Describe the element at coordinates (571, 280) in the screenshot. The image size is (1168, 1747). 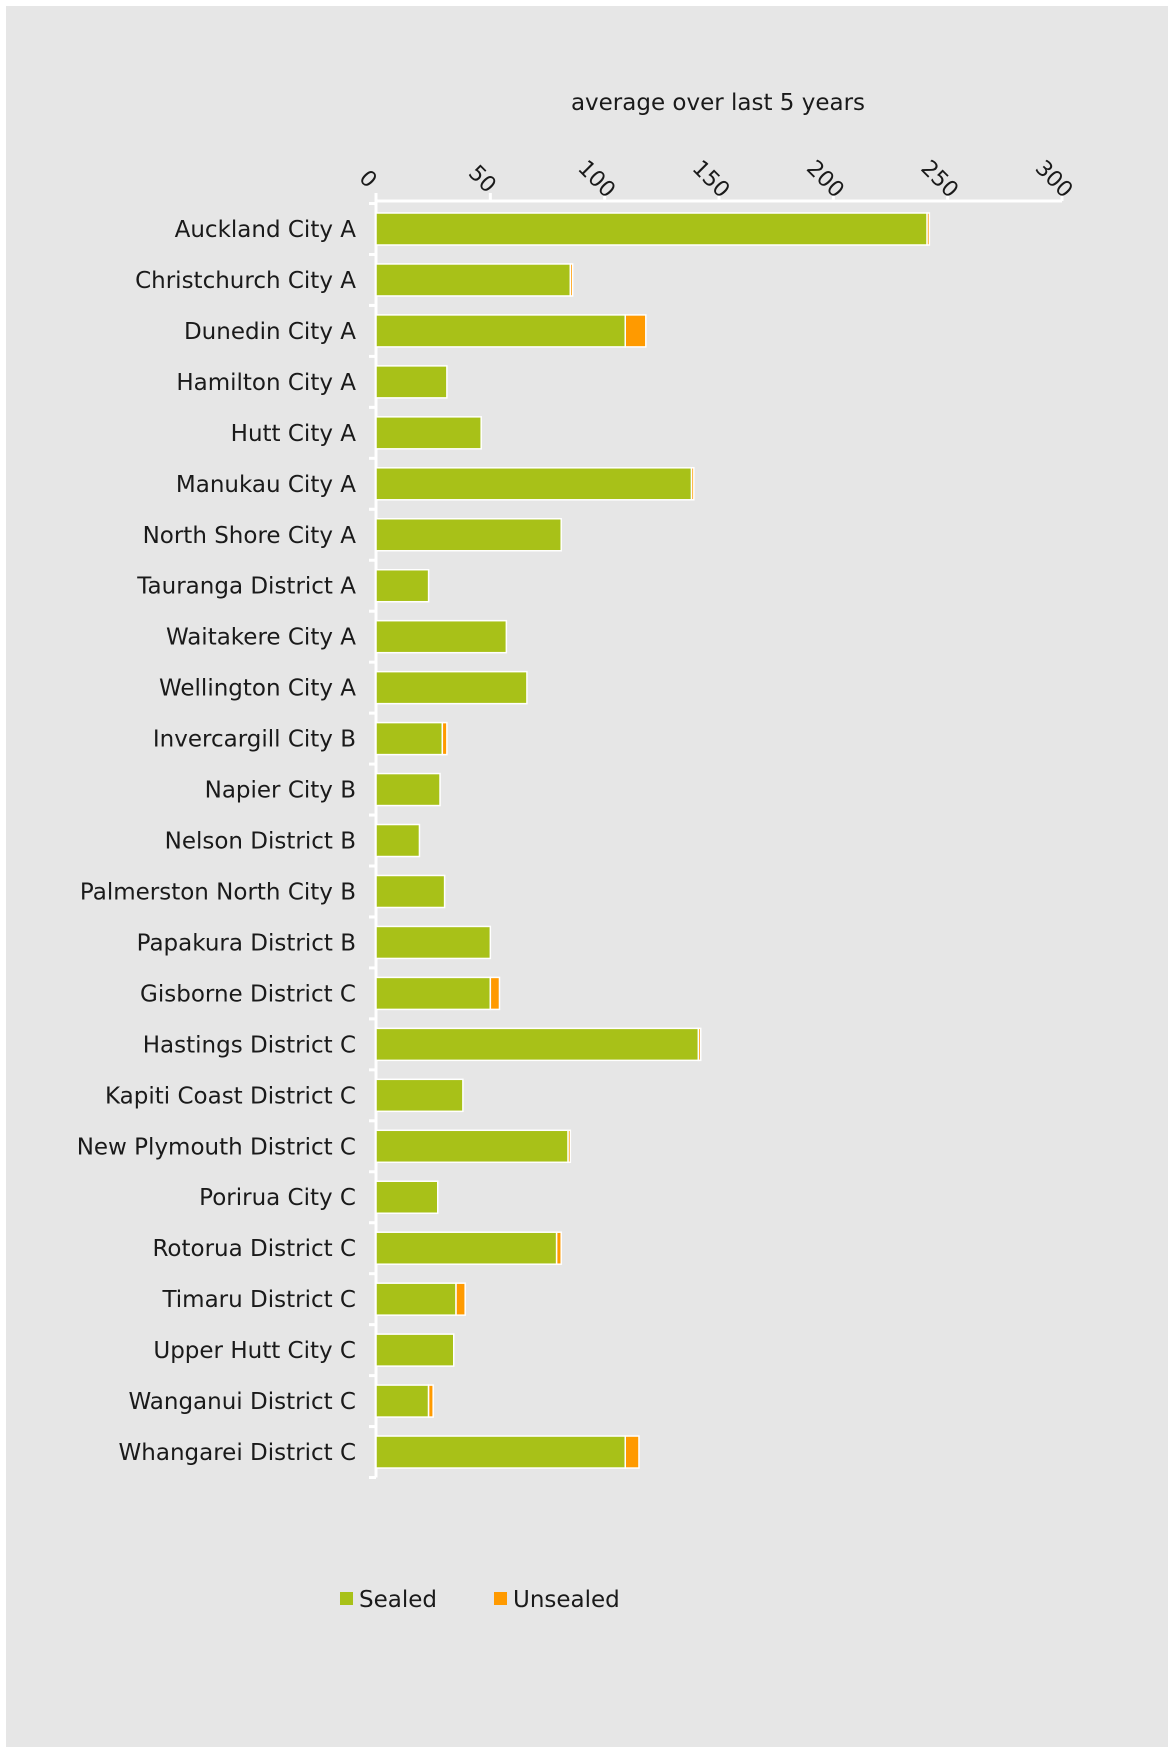
I see `bar-unsealed-christchurch-city-a` at that location.